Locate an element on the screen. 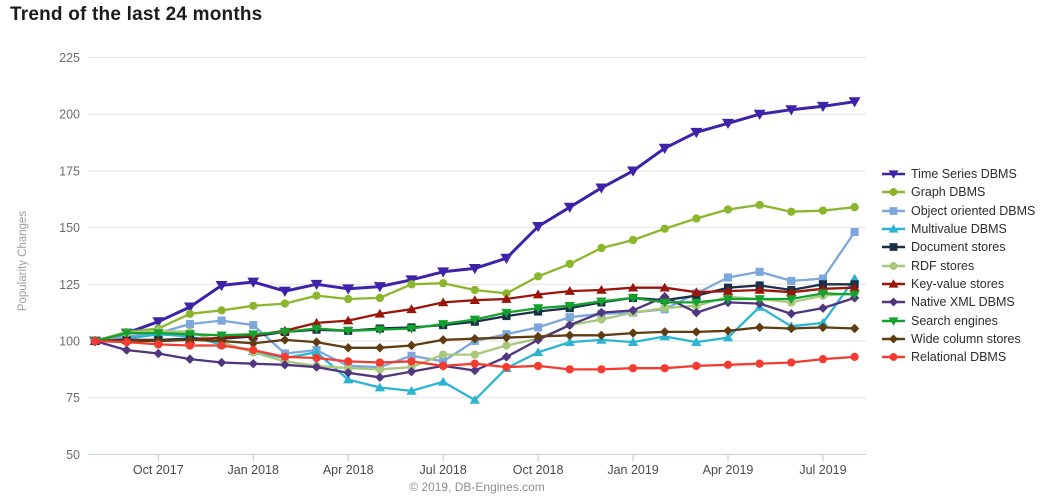  x-tick-label: Apr 2019 is located at coordinates (728, 470).